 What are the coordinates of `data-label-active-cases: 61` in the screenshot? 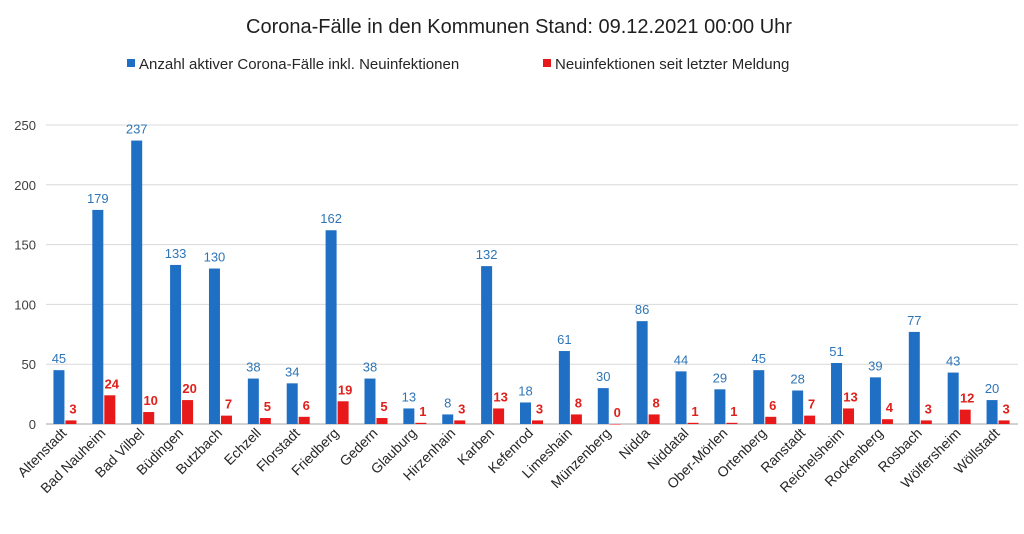 It's located at (564, 339).